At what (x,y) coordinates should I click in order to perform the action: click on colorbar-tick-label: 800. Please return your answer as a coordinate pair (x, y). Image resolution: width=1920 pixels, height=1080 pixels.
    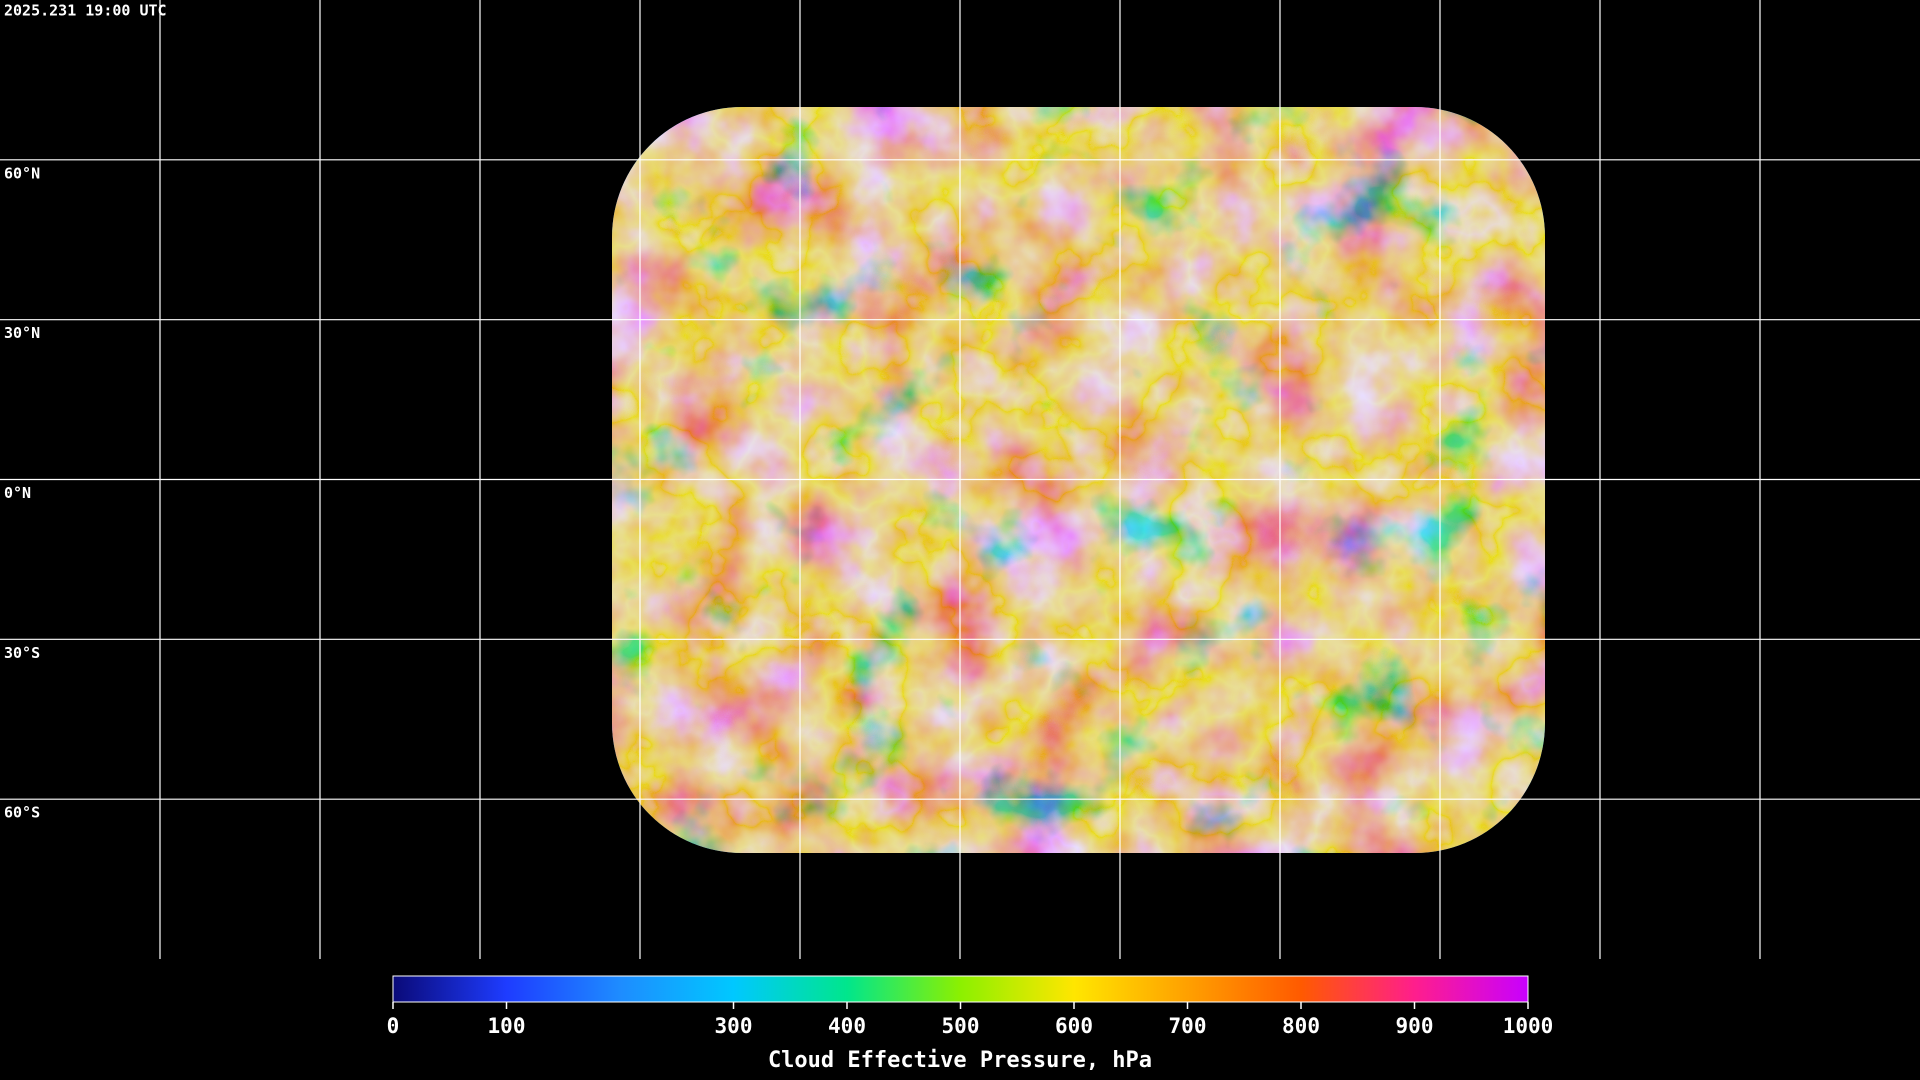
    Looking at the image, I should click on (1301, 1026).